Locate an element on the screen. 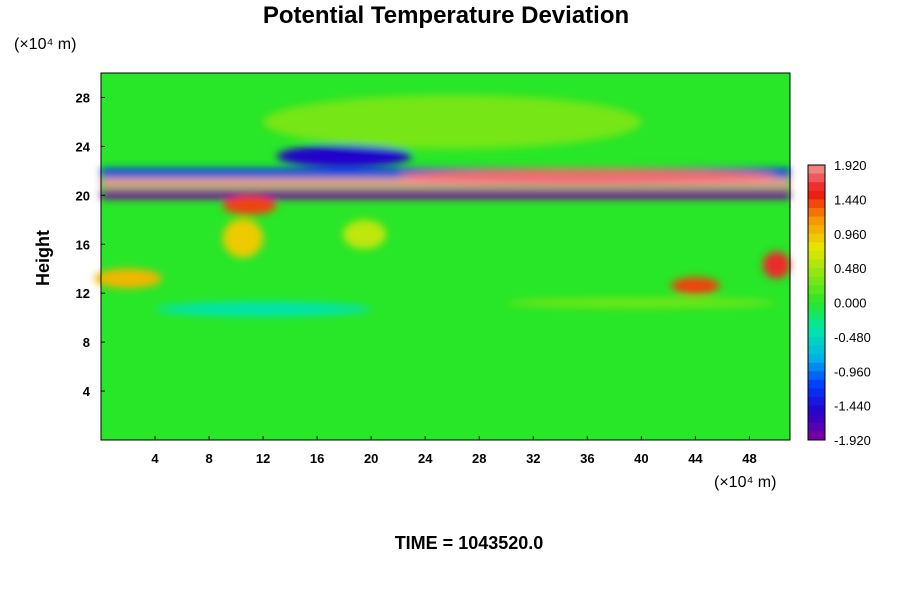 This screenshot has height=600, width=900. y-tick-label: 12 is located at coordinates (83, 293).